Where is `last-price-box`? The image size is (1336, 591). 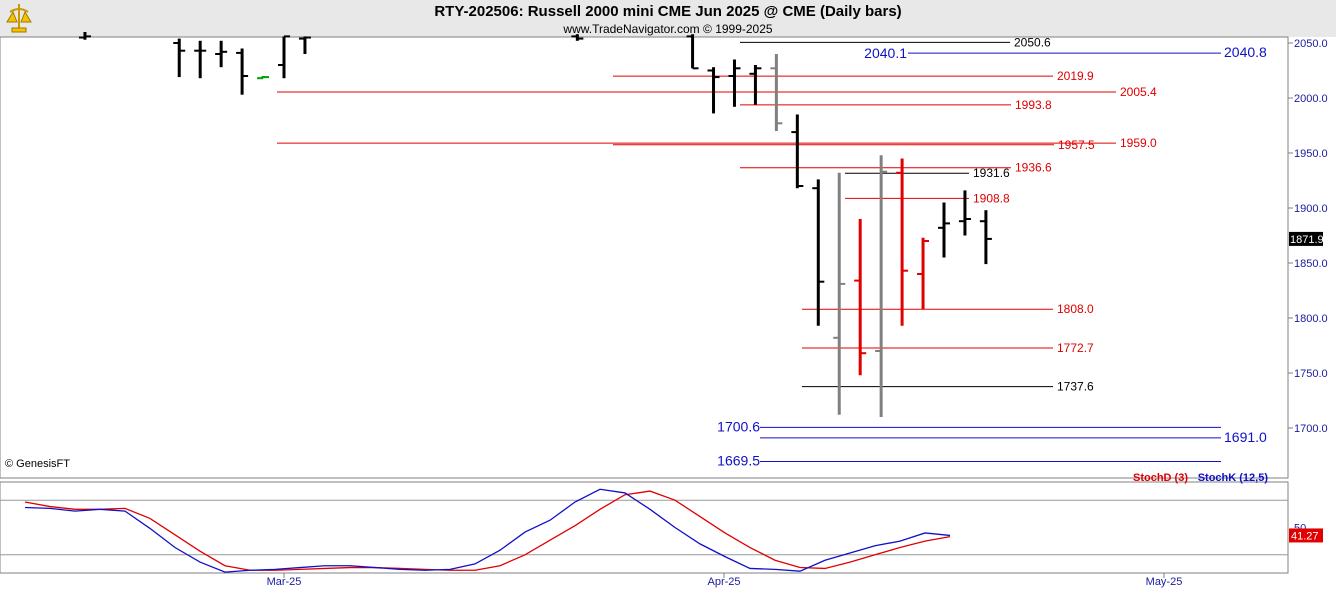
last-price-box is located at coordinates (1306, 238).